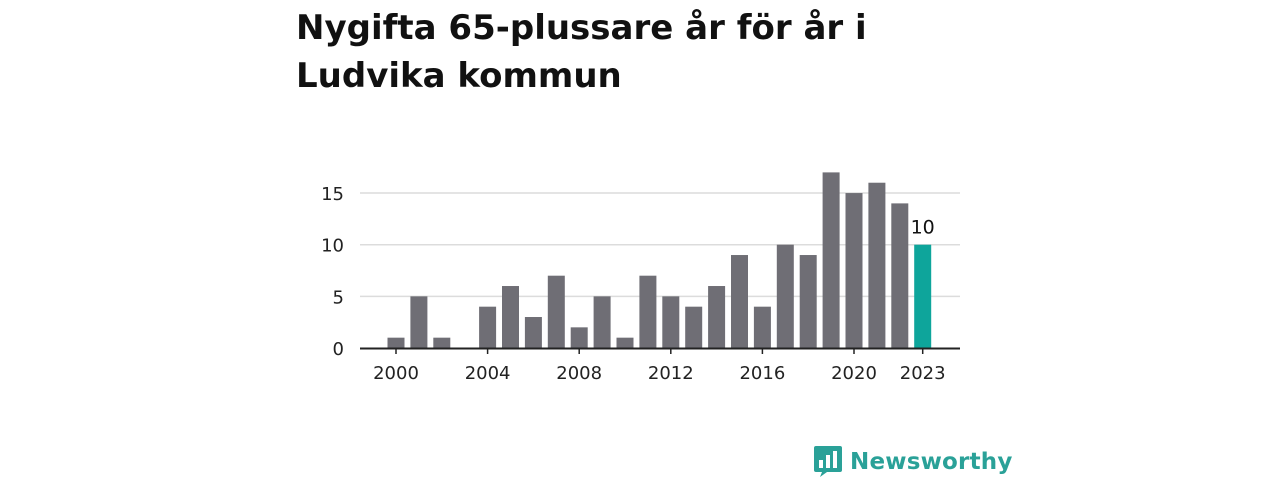 This screenshot has width=1280, height=480. Describe the element at coordinates (671, 322) in the screenshot. I see `bar-2012` at that location.